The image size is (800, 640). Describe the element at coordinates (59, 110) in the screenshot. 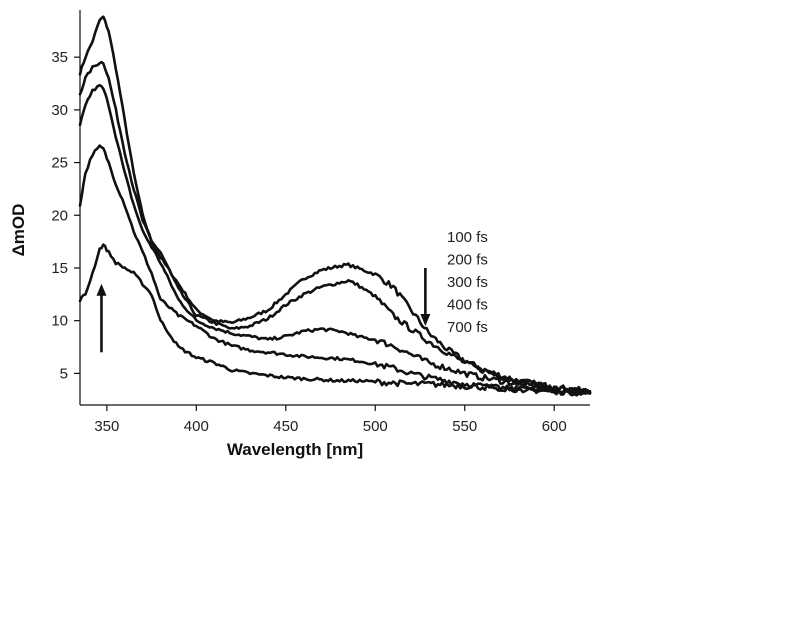

I see `y-tick-label: 30` at that location.